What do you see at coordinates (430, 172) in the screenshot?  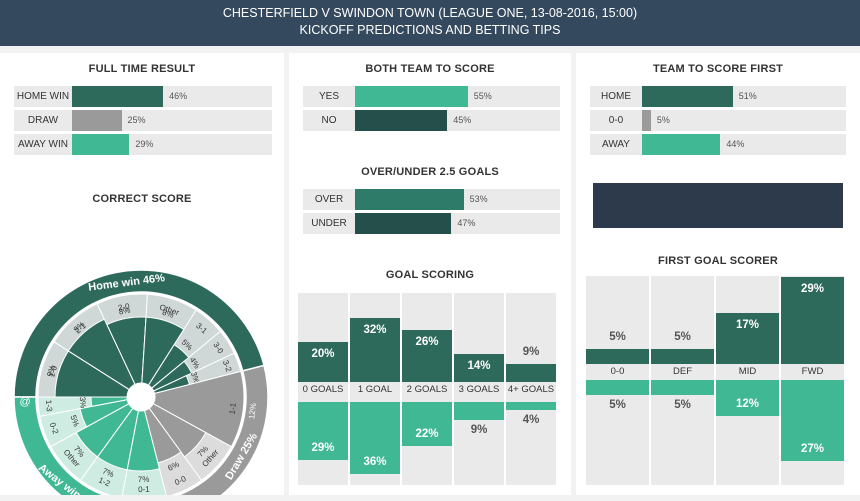 I see `over-under-title: OVER/UNDER 2.5 GOALS` at bounding box center [430, 172].